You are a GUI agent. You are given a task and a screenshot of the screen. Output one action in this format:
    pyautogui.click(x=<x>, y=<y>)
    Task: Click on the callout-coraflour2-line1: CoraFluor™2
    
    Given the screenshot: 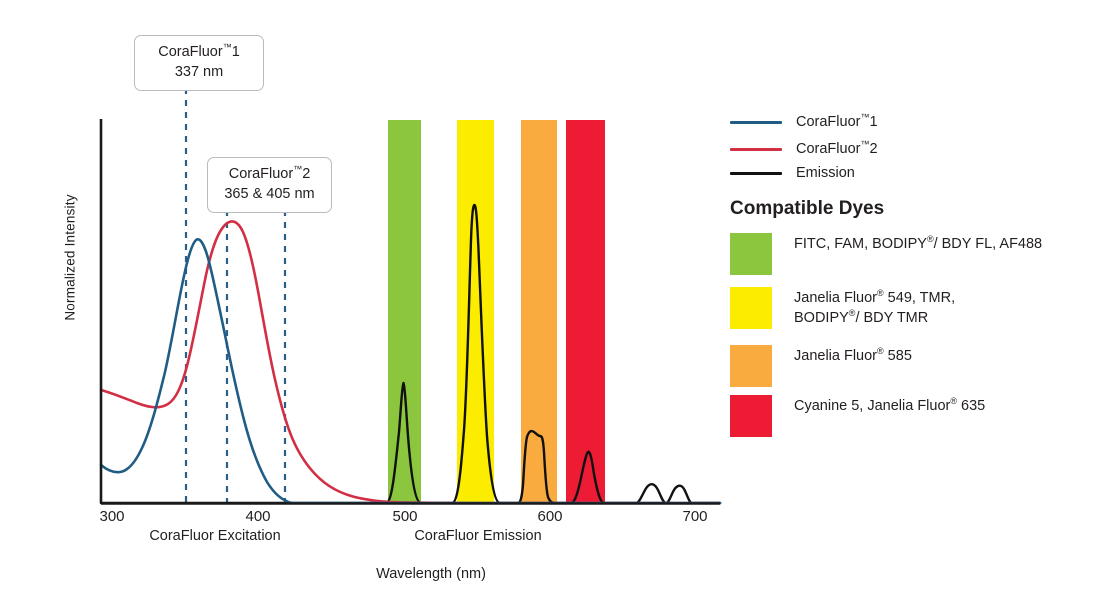 What is the action you would take?
    pyautogui.click(x=269, y=175)
    